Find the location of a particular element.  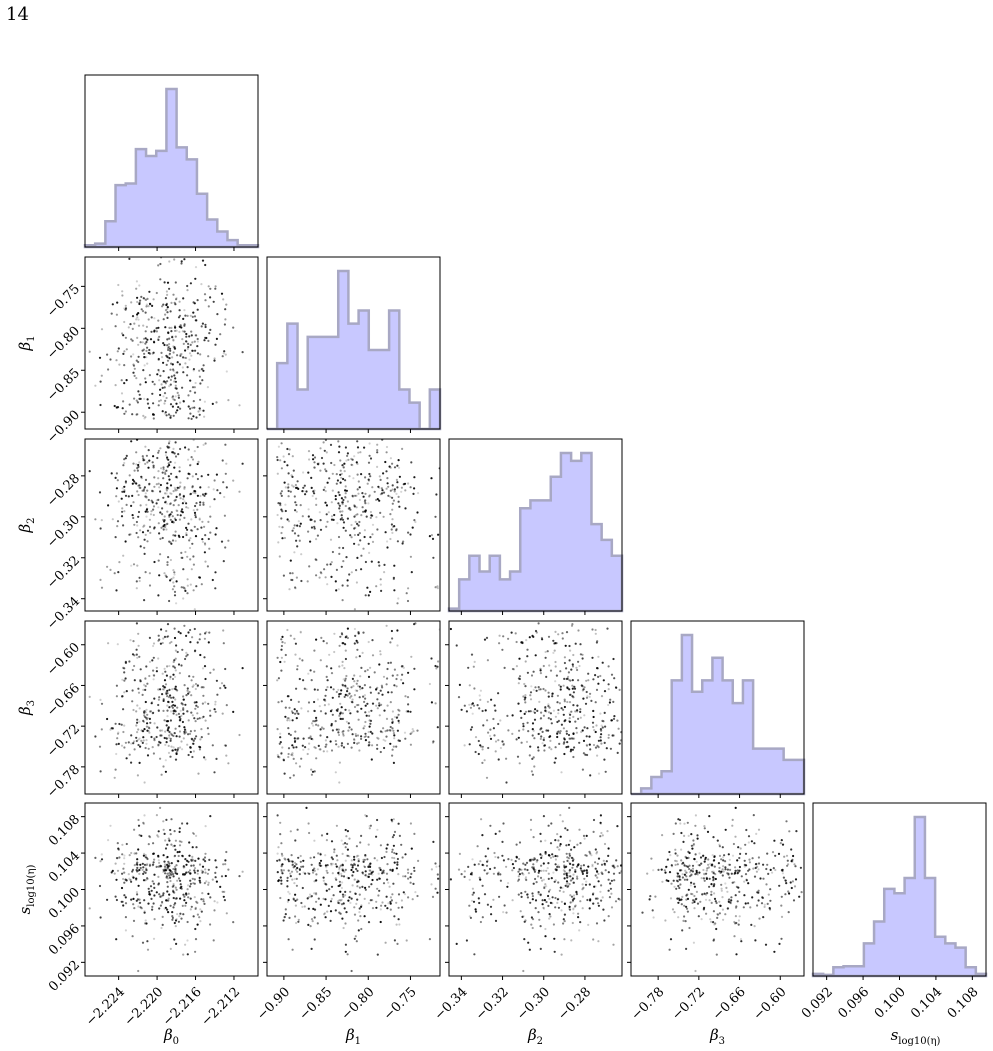

axis-label-b3: β3 is located at coordinates (26, 708).